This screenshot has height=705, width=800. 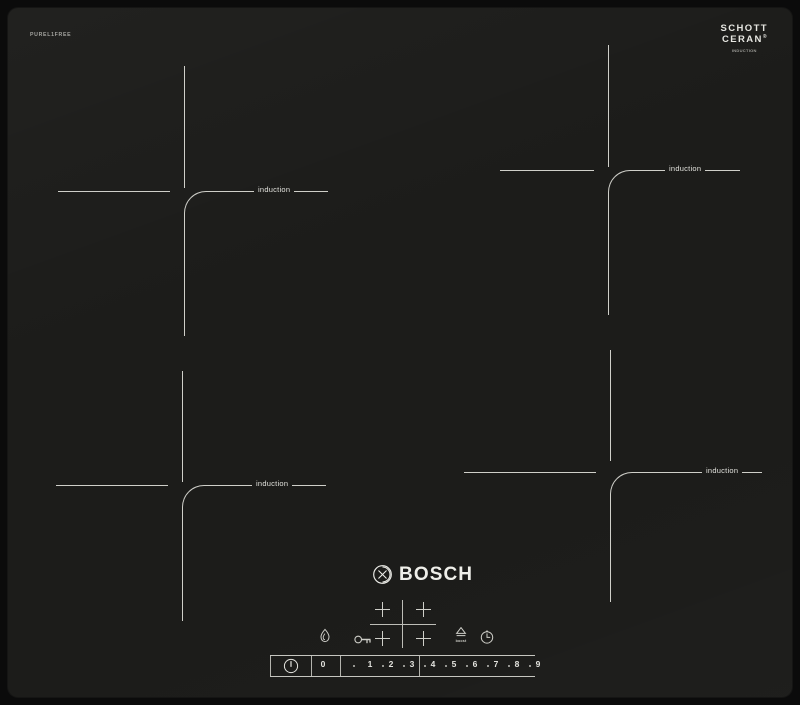 I want to click on zone-front-right-hline-right, so click(x=697, y=472).